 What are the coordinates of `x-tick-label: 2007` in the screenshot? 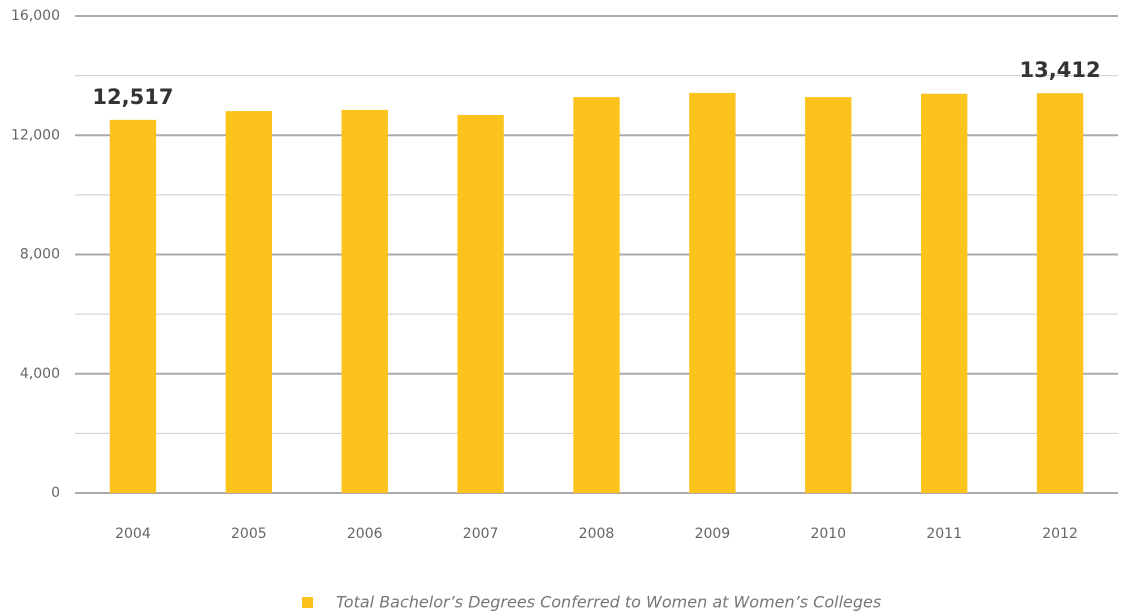 It's located at (481, 534).